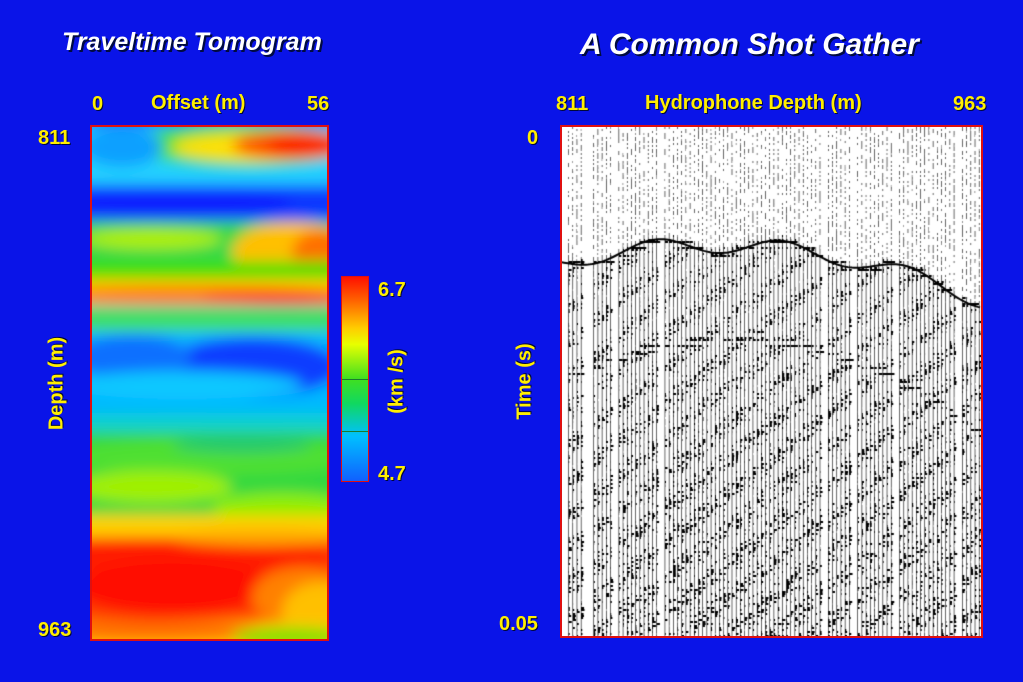  Describe the element at coordinates (318, 104) in the screenshot. I see `offset-max-label: 56` at that location.